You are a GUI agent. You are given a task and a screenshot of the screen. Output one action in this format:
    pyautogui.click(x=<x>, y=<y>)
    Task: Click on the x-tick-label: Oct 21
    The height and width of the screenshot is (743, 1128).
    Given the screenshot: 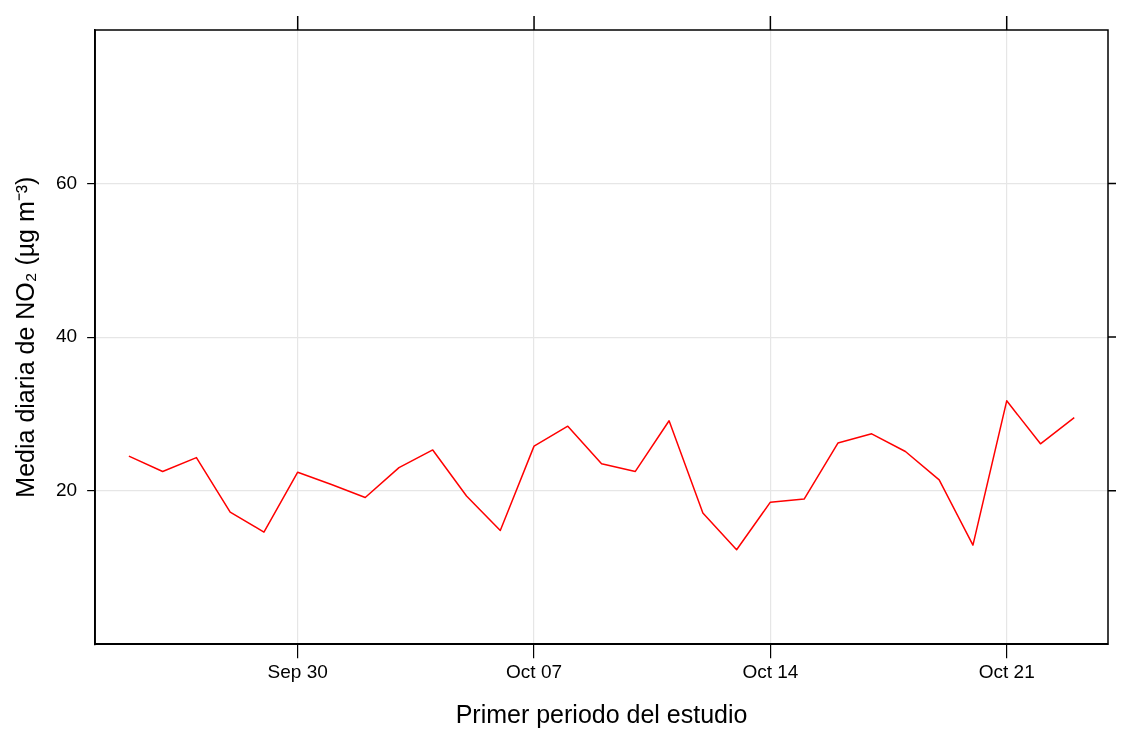 What is the action you would take?
    pyautogui.click(x=1006, y=671)
    